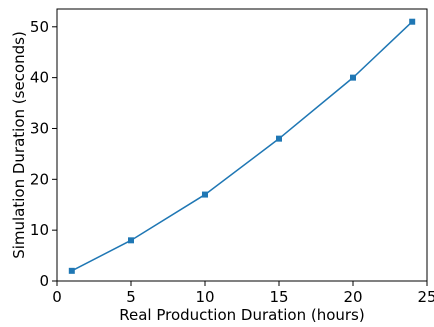  I want to click on y-axis-label: Simulation Duration (seconds), so click(19, 145).